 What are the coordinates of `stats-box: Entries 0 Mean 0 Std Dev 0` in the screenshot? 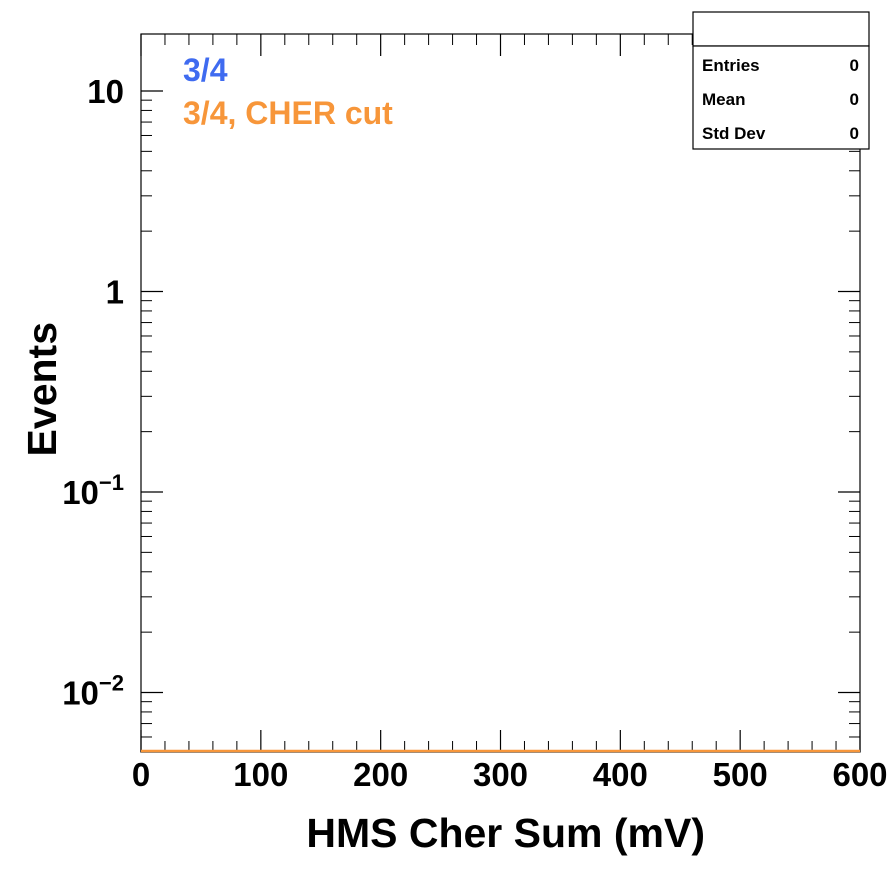 It's located at (781, 80).